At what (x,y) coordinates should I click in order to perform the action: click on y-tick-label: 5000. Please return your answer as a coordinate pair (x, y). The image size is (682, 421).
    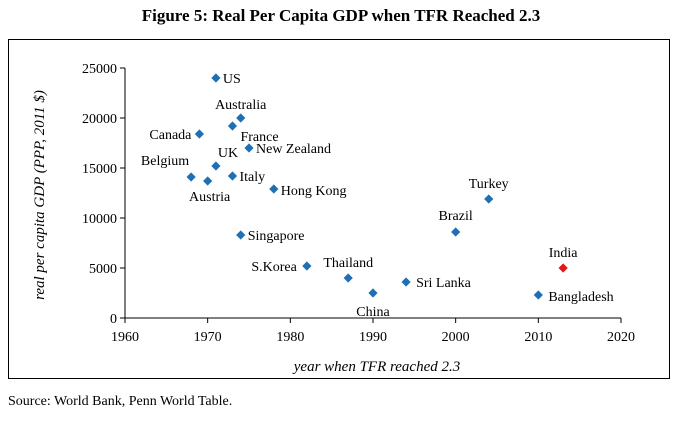
    Looking at the image, I should click on (103, 269).